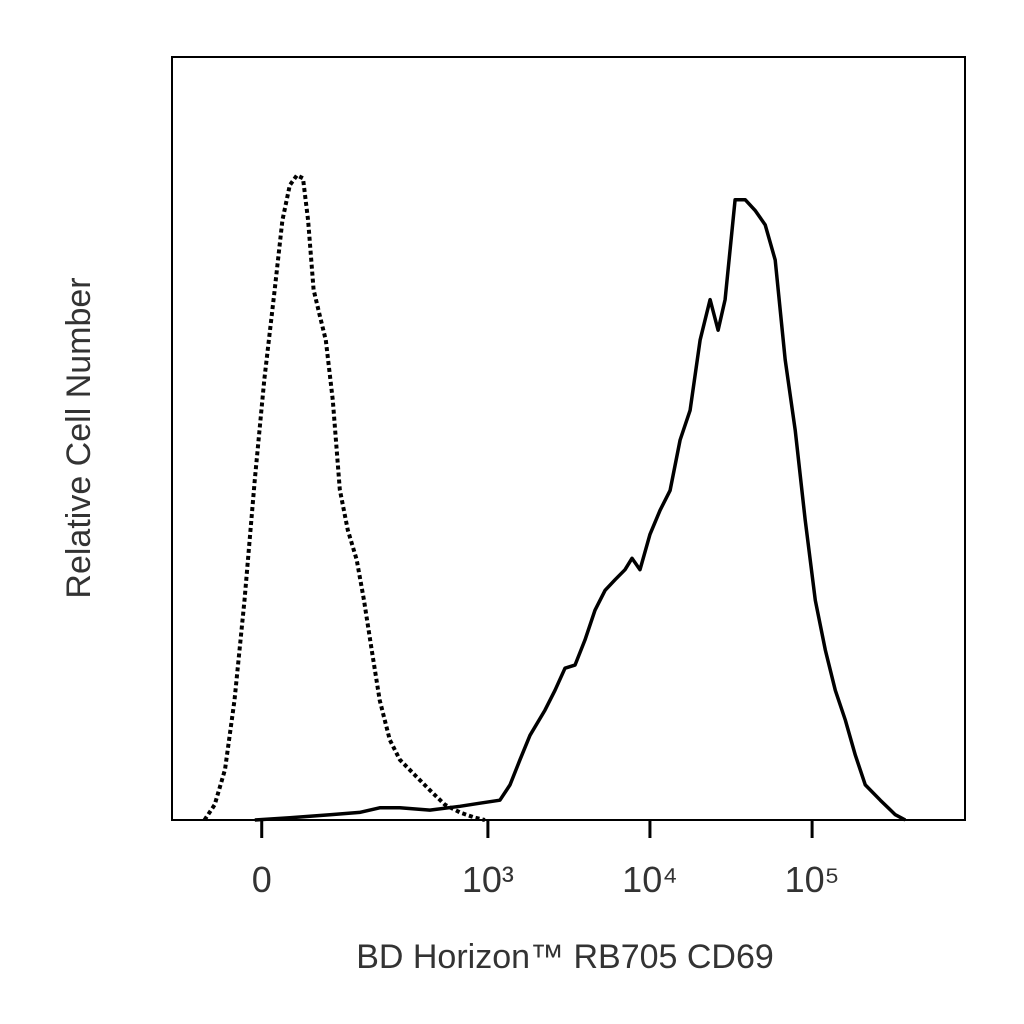  Describe the element at coordinates (79, 437) in the screenshot. I see `y-axis-label: Relative Cell Number` at that location.